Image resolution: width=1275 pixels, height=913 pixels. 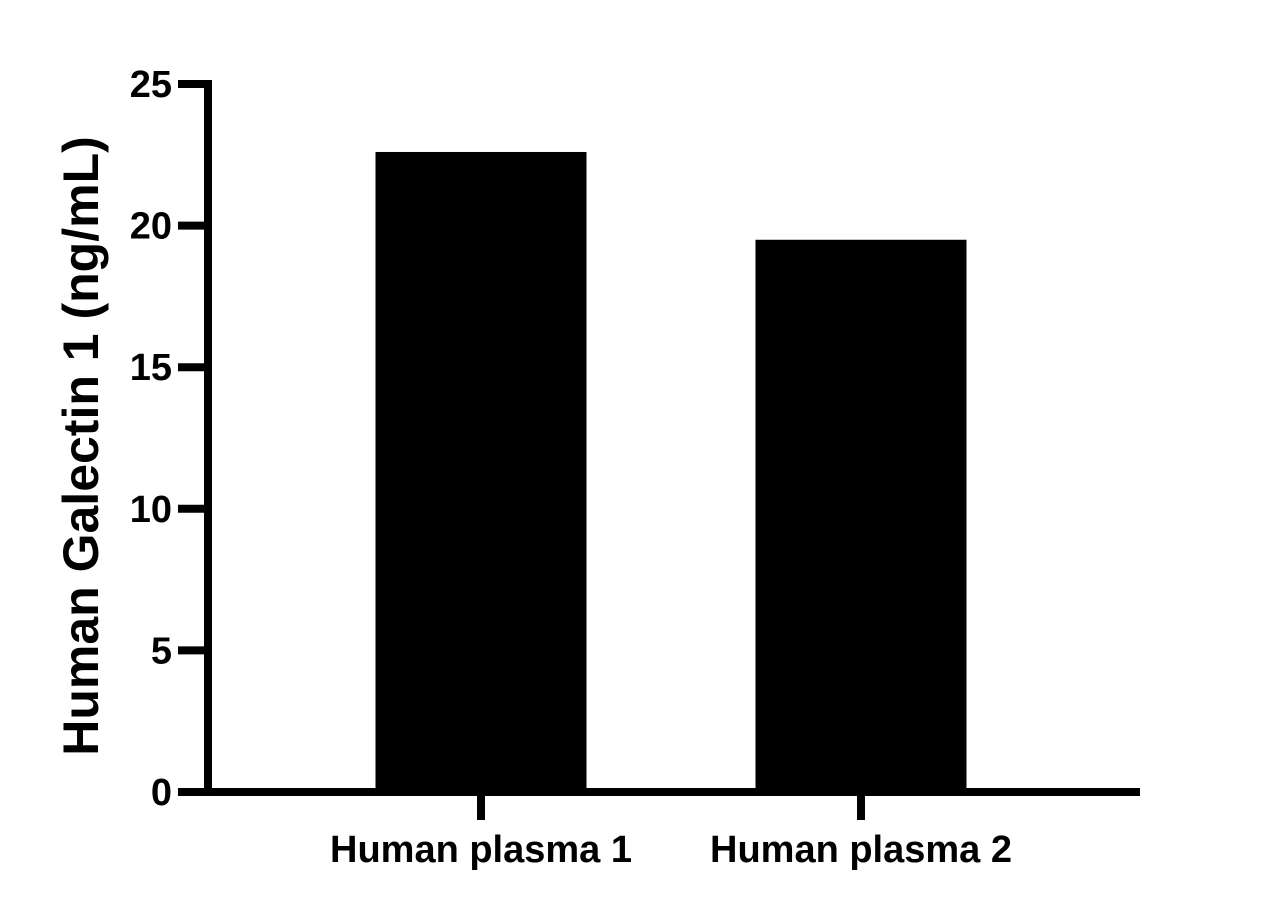 I want to click on y-axis-title: Human Galectin 1 (ng/mL), so click(x=81, y=446).